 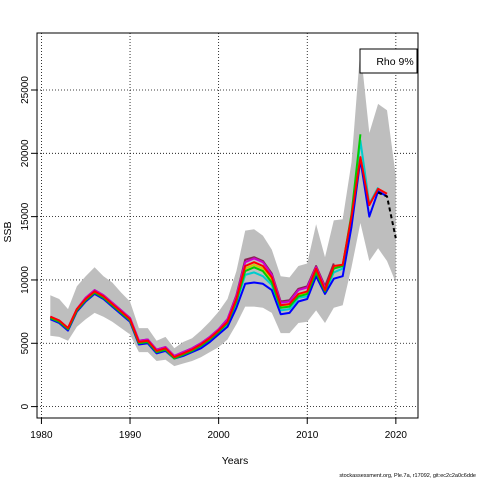 I want to click on series-line, so click(x=387, y=215).